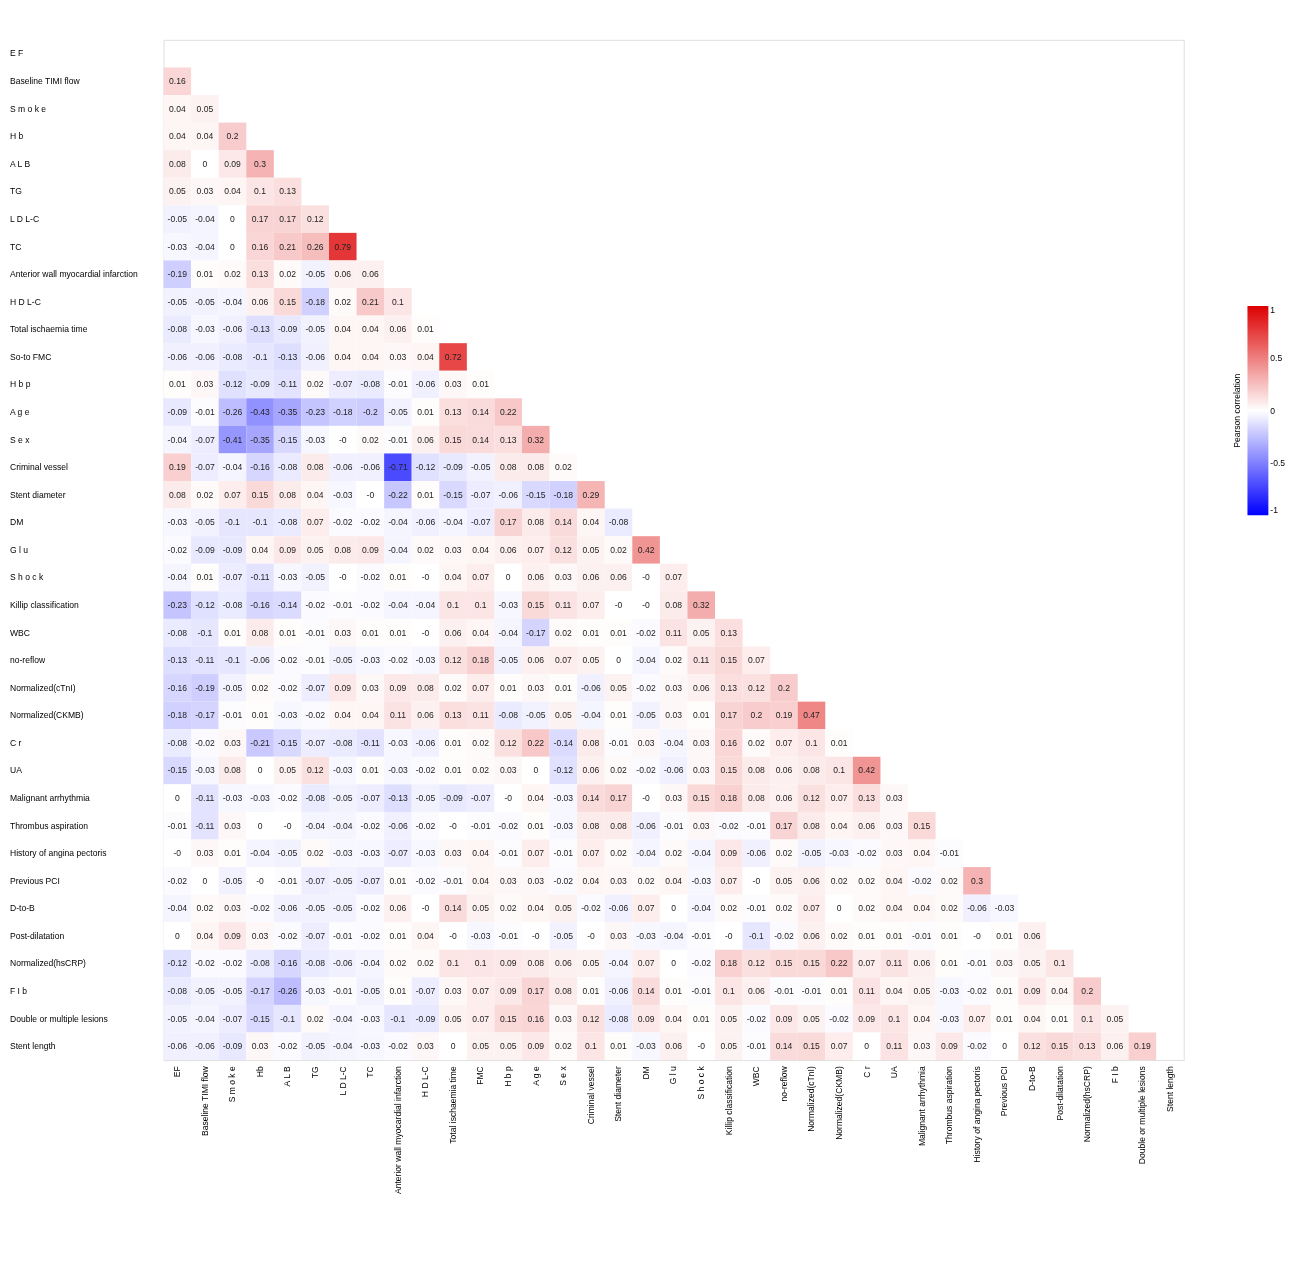 This screenshot has height=1280, width=1295. Describe the element at coordinates (260, 411) in the screenshot. I see `data-label: -0.43` at that location.